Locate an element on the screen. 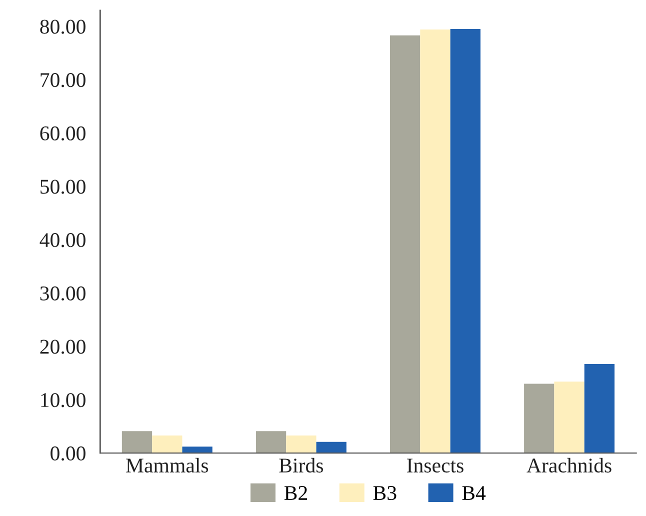 Image resolution: width=646 pixels, height=516 pixels. y-tick-label: 20.00 is located at coordinates (63, 347).